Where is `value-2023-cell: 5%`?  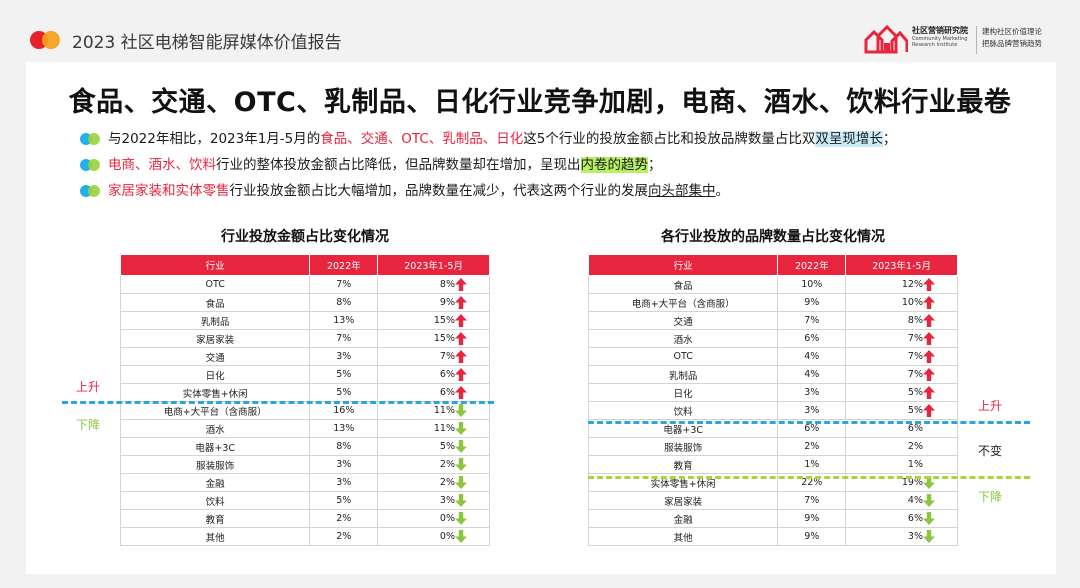 value-2023-cell: 5% is located at coordinates (433, 446).